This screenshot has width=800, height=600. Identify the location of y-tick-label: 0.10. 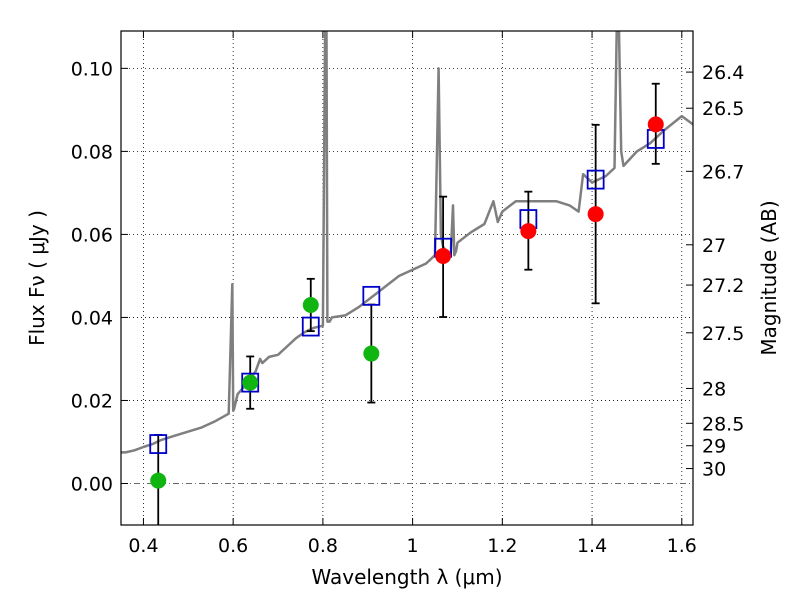
(92, 69).